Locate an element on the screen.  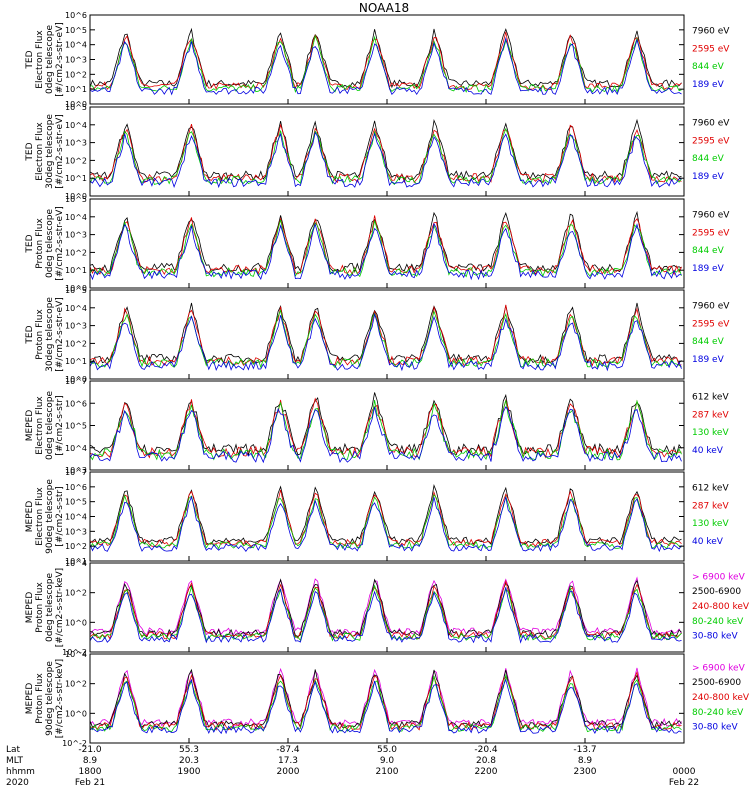
panel-3-traces is located at coordinates (385, 245).